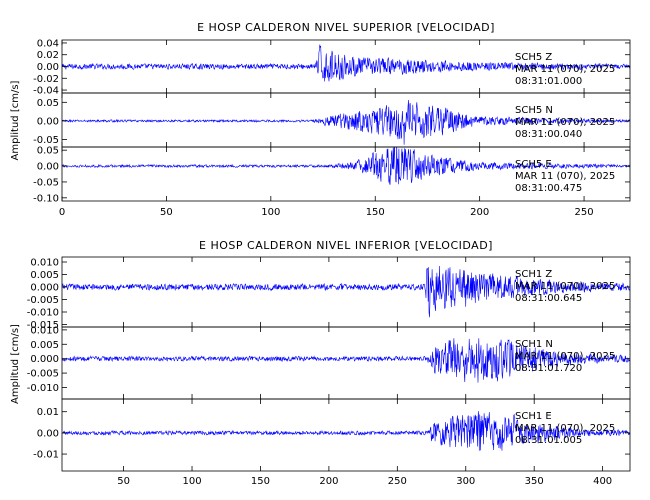 Image resolution: width=650 pixels, height=500 pixels. I want to click on channel-time: 08:31:01.000, so click(548, 81).